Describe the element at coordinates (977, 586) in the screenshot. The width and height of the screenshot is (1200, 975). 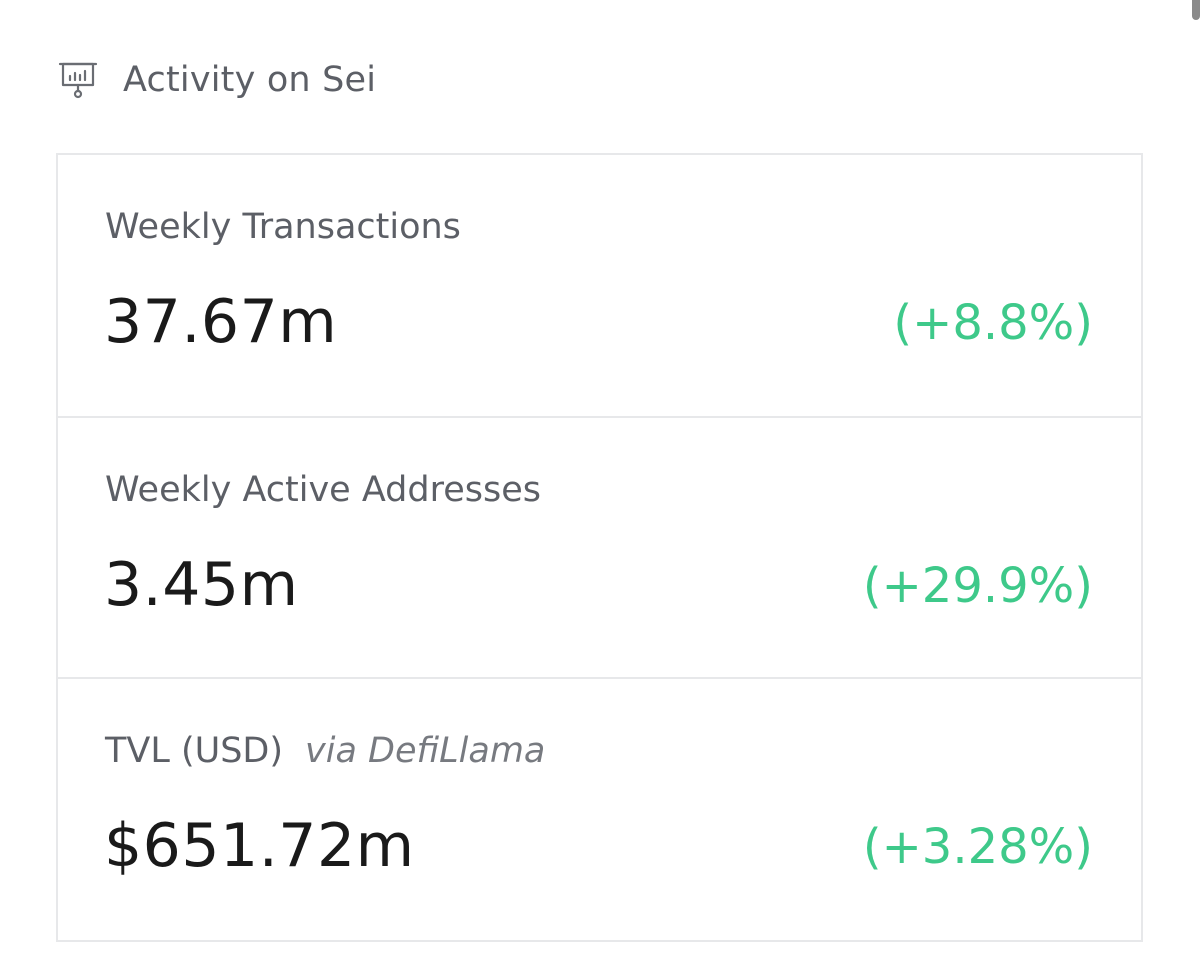
I see `stat-change: (+29.9%)` at that location.